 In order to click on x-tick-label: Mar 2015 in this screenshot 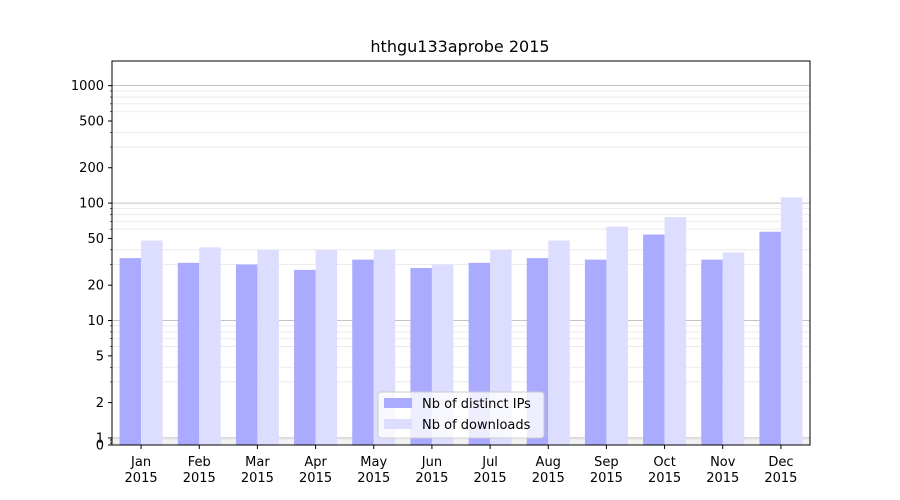, I will do `click(257, 470)`.